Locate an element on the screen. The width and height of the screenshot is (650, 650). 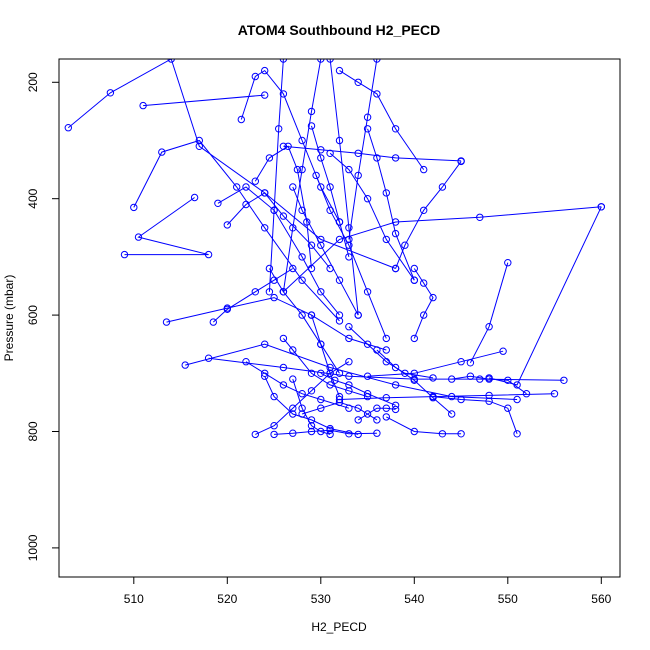
x-axis-label: H2_PECD is located at coordinates (339, 627).